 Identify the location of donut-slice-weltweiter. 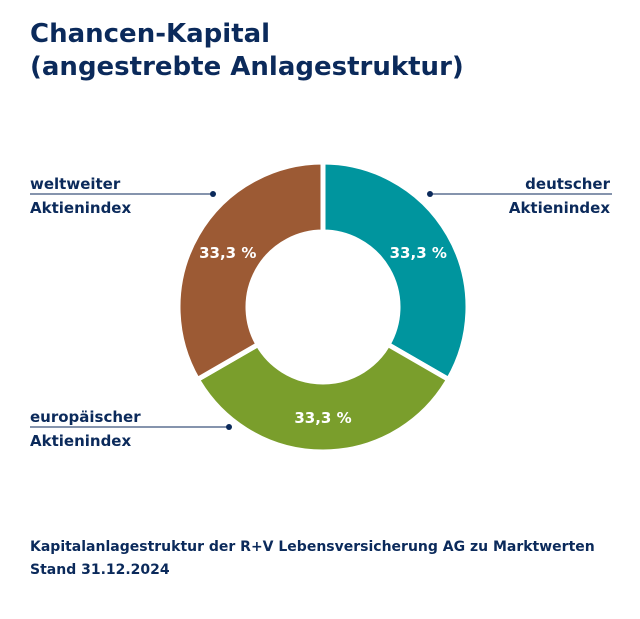
(250, 271).